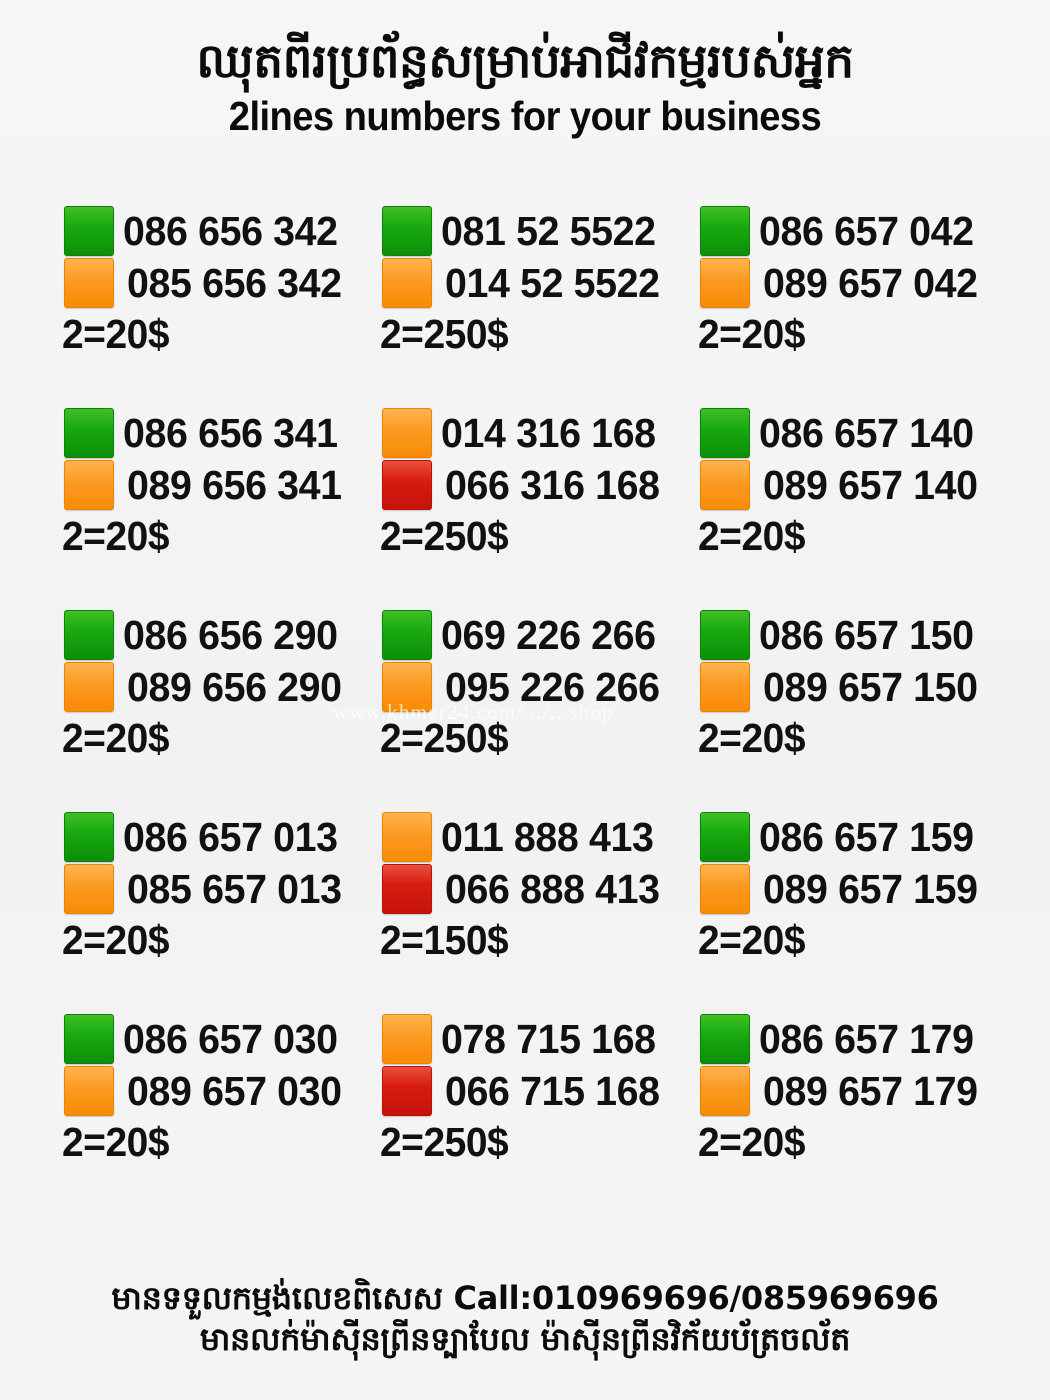  I want to click on number-line-secondary: 089 657 140, so click(859, 485).